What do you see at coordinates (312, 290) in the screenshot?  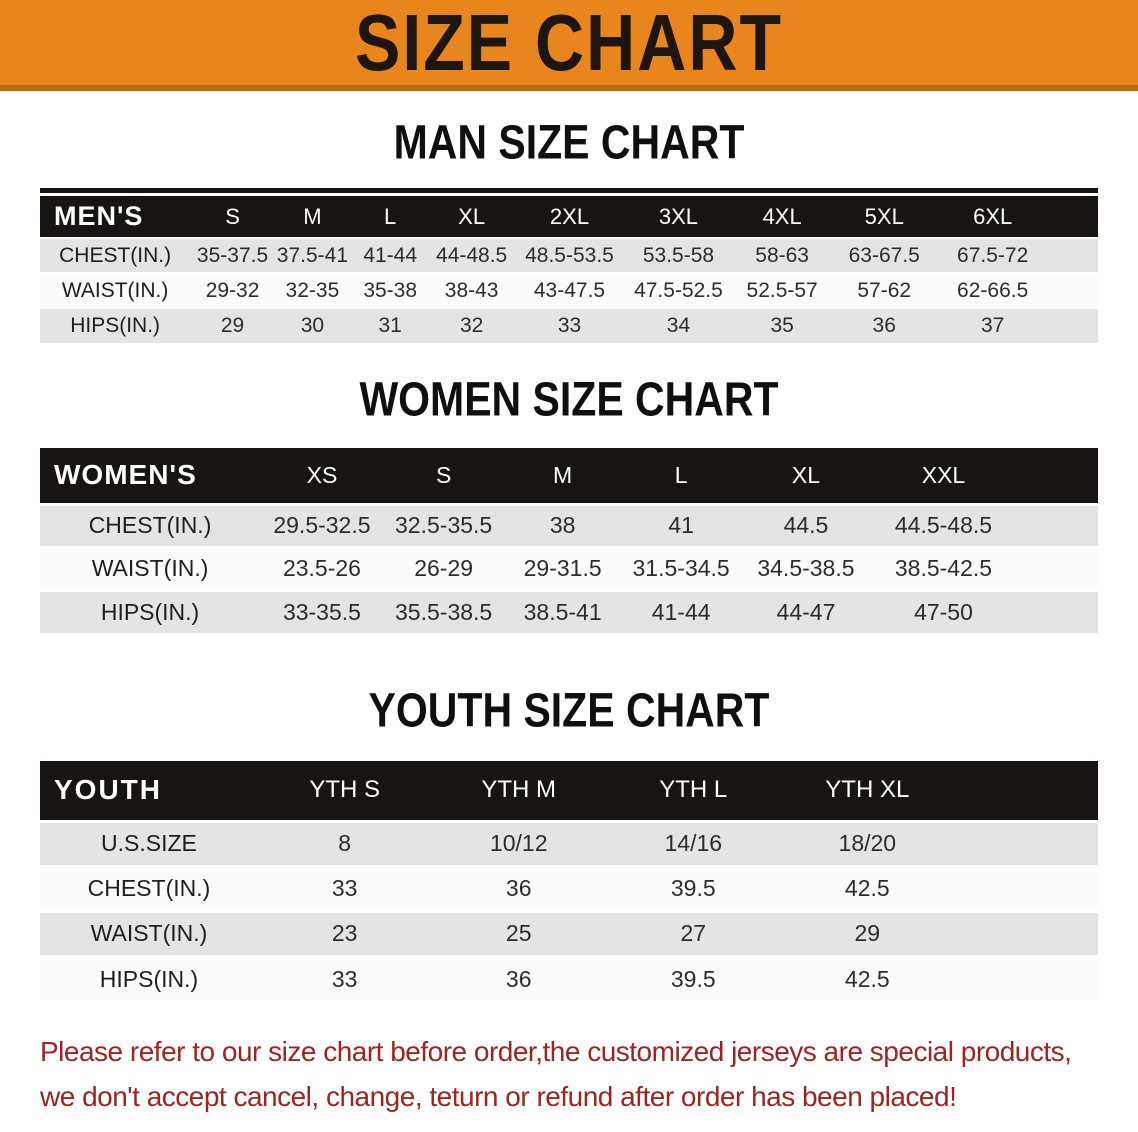 I see `cell-value: 32-35` at bounding box center [312, 290].